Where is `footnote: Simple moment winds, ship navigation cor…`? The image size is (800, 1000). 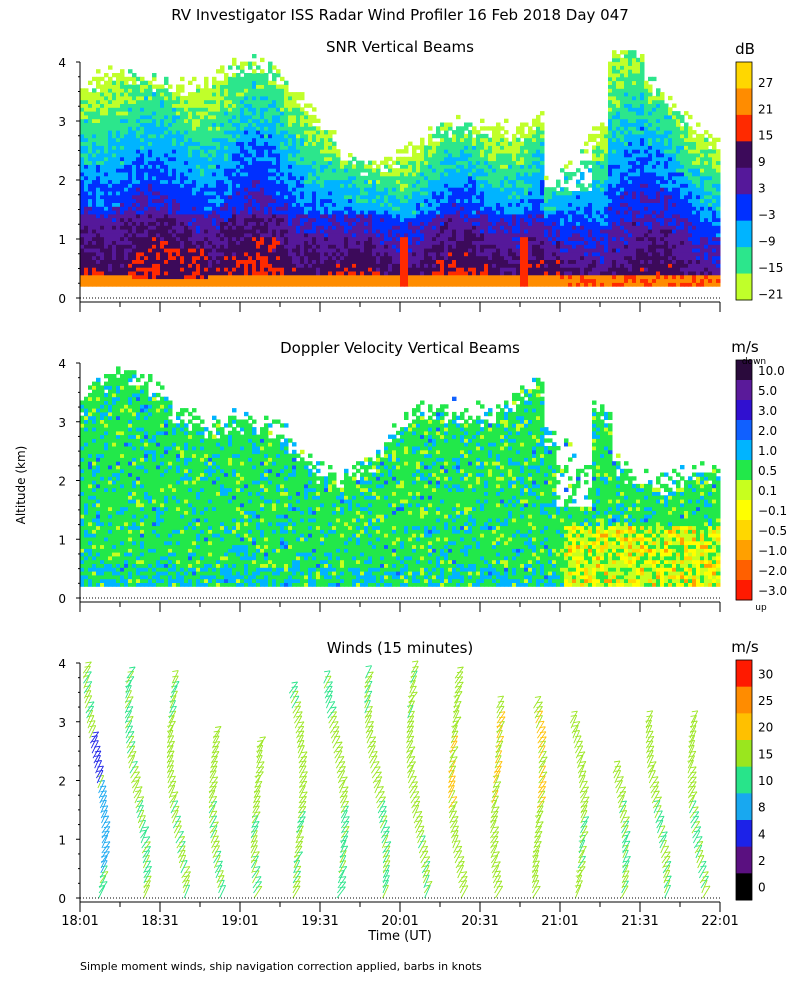 footnote: Simple moment winds, ship navigation cor… is located at coordinates (281, 966).